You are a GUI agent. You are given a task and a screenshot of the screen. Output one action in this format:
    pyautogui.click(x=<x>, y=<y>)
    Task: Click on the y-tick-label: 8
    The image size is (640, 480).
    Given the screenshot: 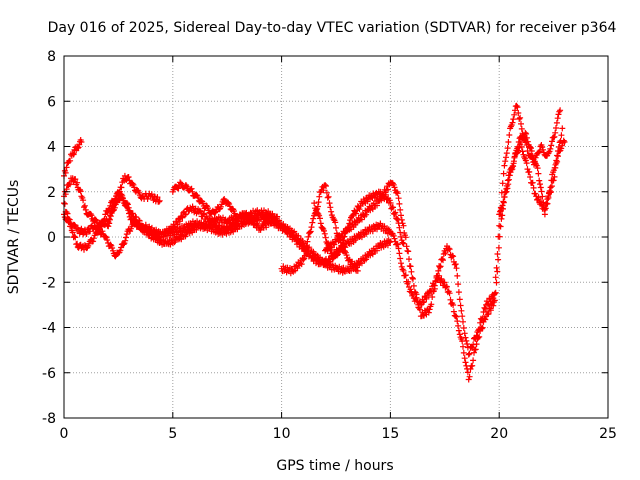 What is the action you would take?
    pyautogui.click(x=51, y=57)
    